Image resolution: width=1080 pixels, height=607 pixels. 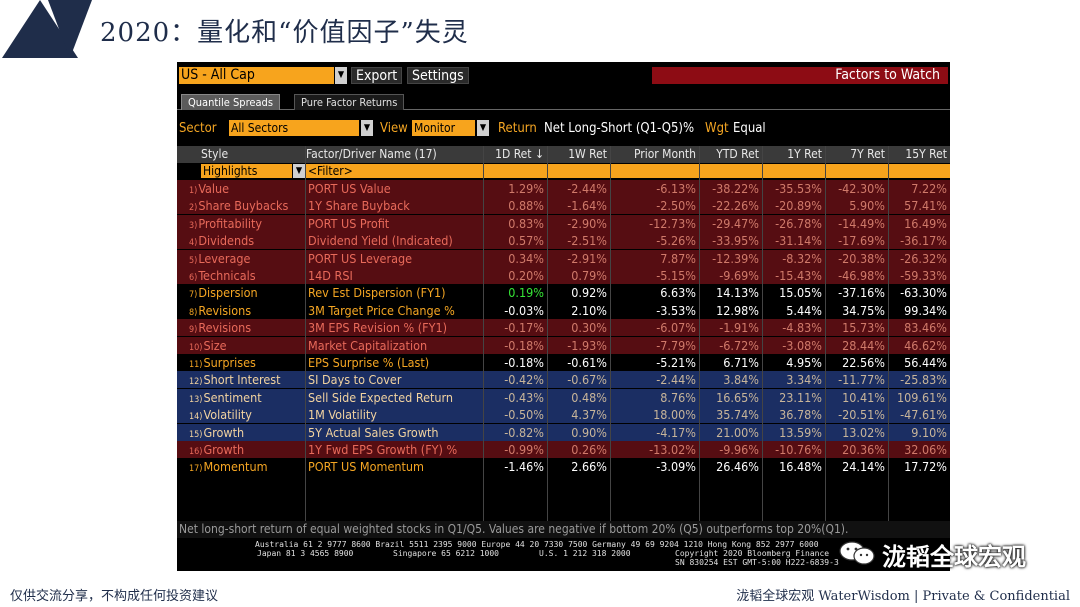 I want to click on col-ytd-ret: YTD Ret, so click(x=737, y=154).